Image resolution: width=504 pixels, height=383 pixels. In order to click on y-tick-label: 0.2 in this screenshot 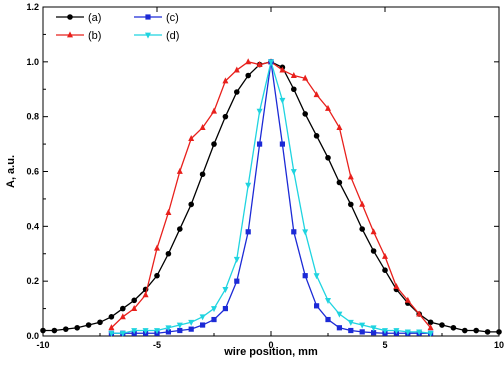, I will do `click(32, 281)`.